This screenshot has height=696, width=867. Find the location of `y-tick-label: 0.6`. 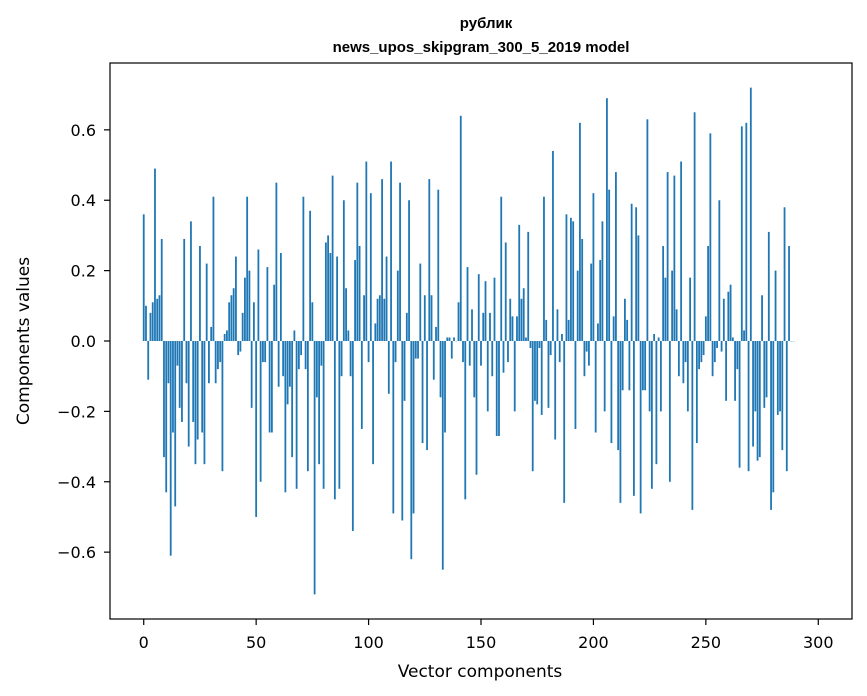

y-tick-label: 0.6 is located at coordinates (83, 130).